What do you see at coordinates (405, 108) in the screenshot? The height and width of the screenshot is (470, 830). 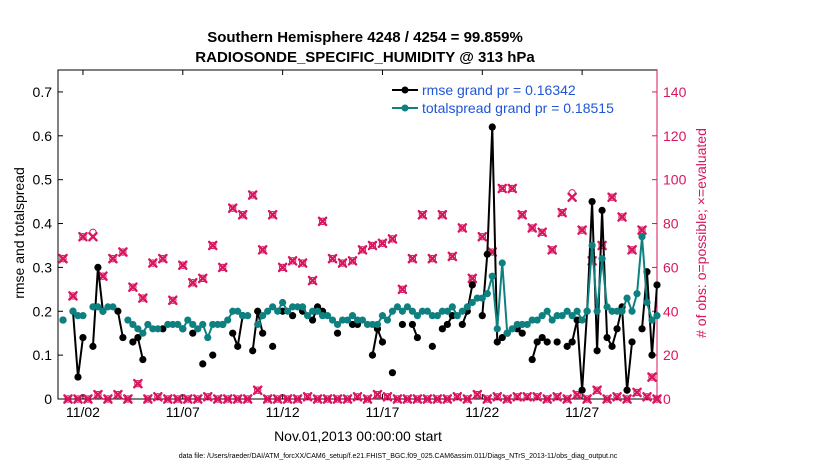 I see `legend-spread-marker` at bounding box center [405, 108].